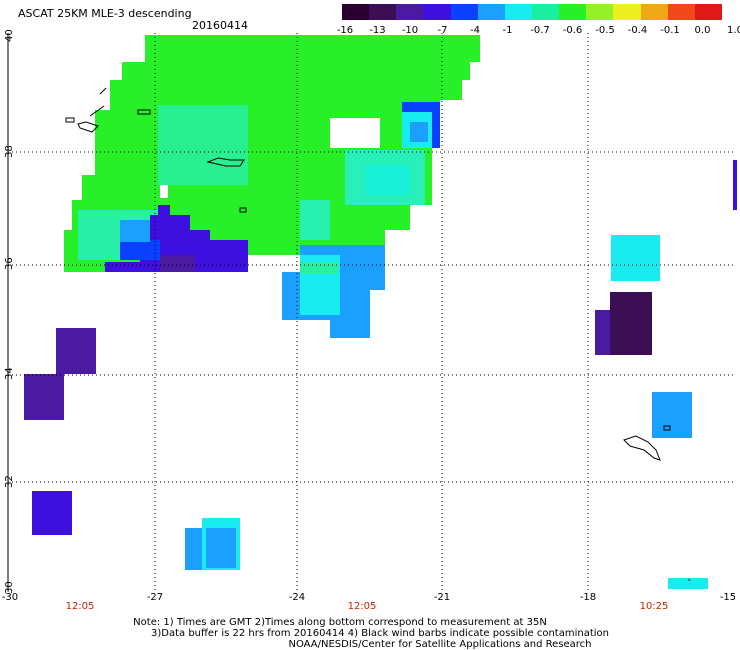  What do you see at coordinates (9, 263) in the screenshot?
I see `lat-label: 36` at bounding box center [9, 263].